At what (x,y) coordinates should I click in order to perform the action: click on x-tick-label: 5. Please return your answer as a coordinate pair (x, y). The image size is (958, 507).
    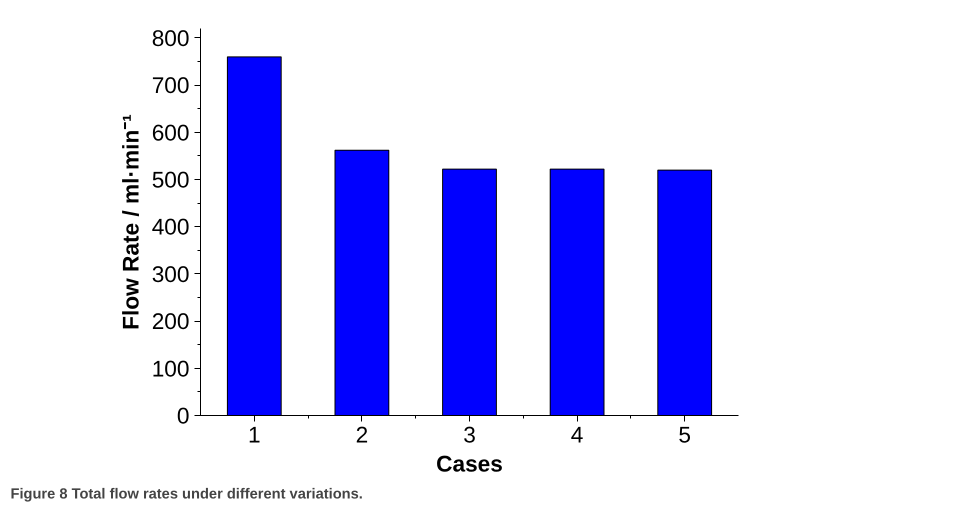
    Looking at the image, I should click on (685, 435).